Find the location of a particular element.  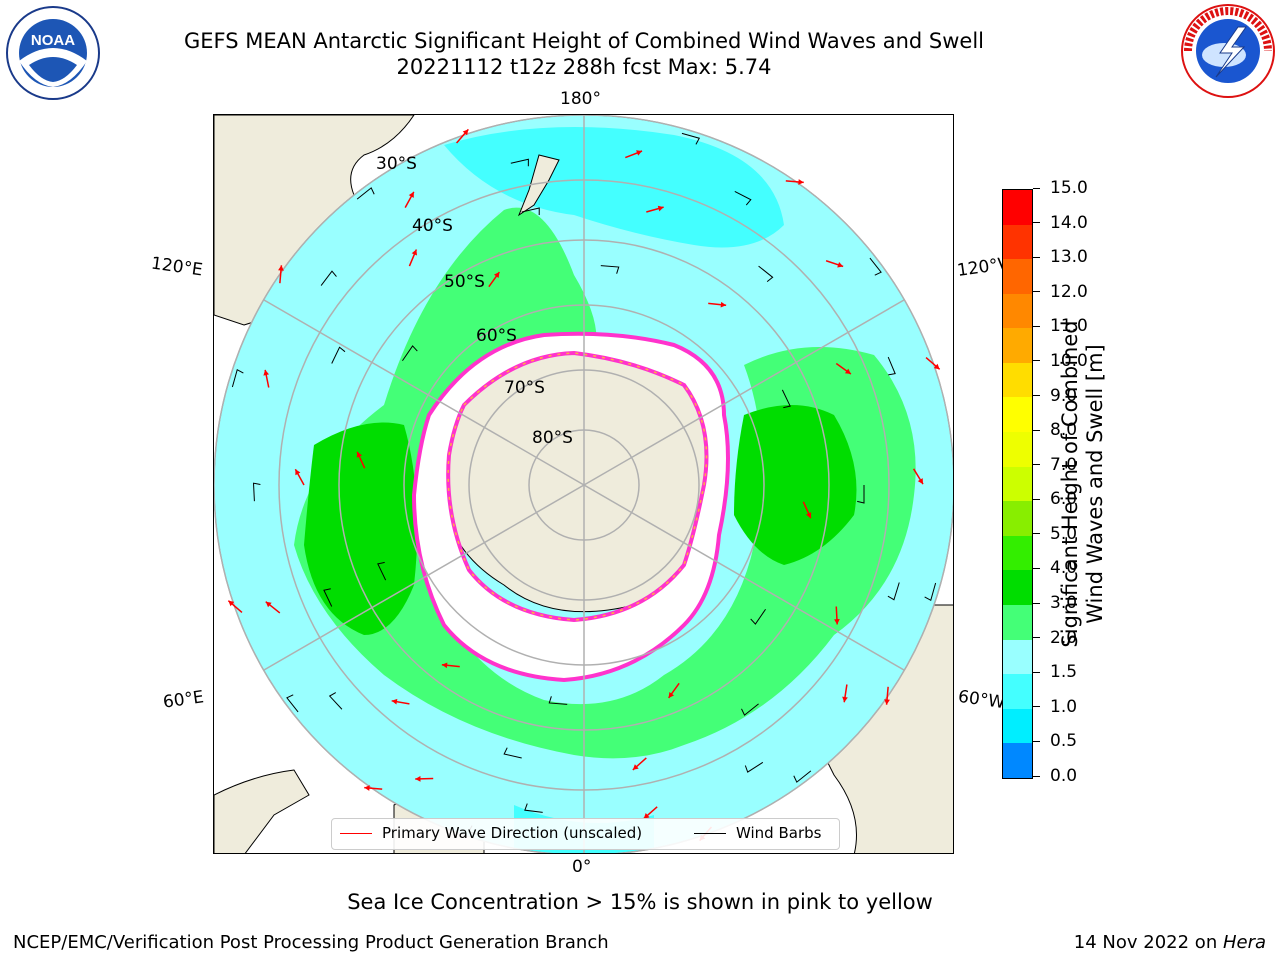

colorbar-tick: 5.0 is located at coordinates (1055, 534).